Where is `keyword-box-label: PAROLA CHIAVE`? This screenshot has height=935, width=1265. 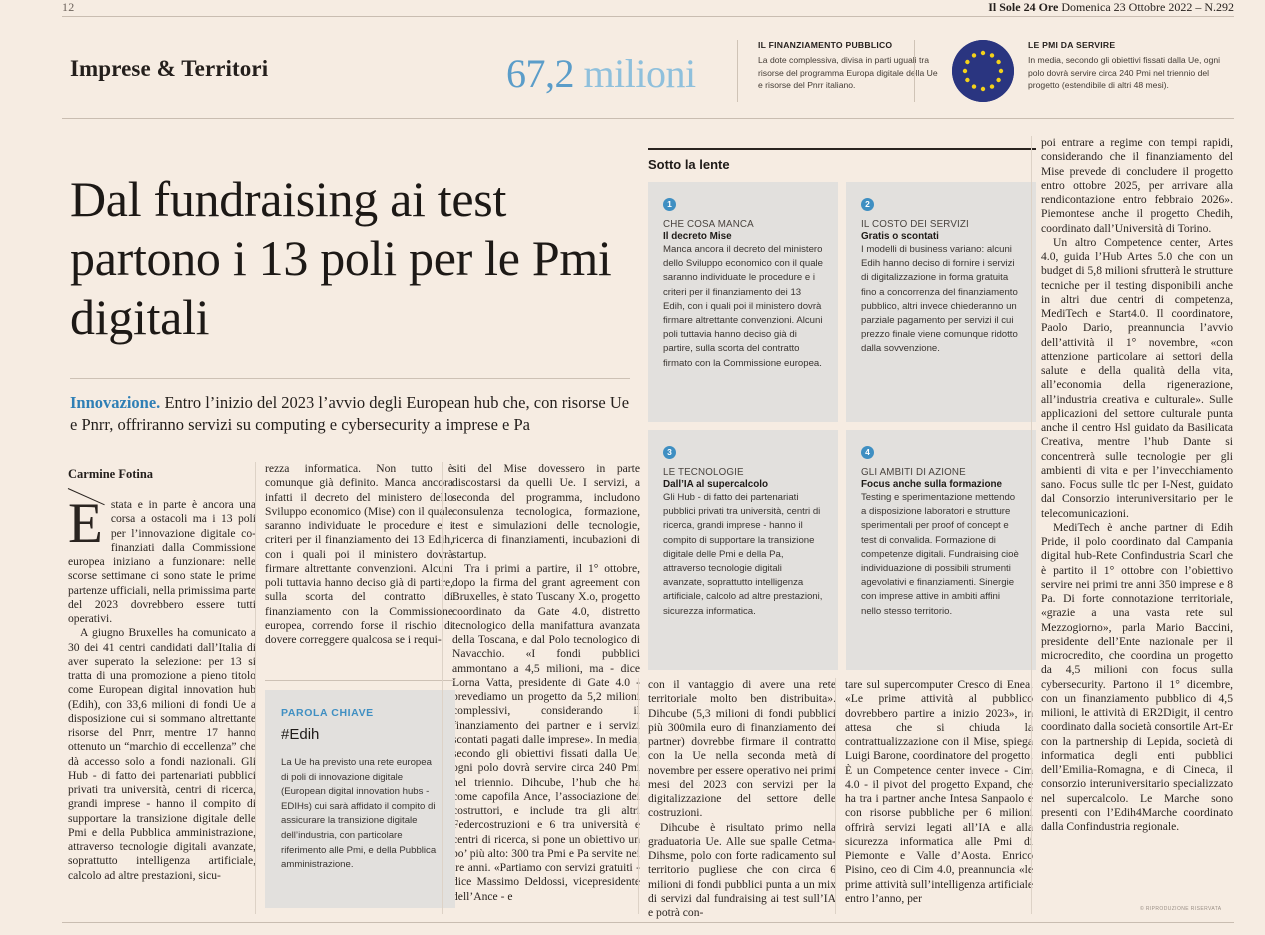
keyword-box-label: PAROLA CHIAVE is located at coordinates (327, 713).